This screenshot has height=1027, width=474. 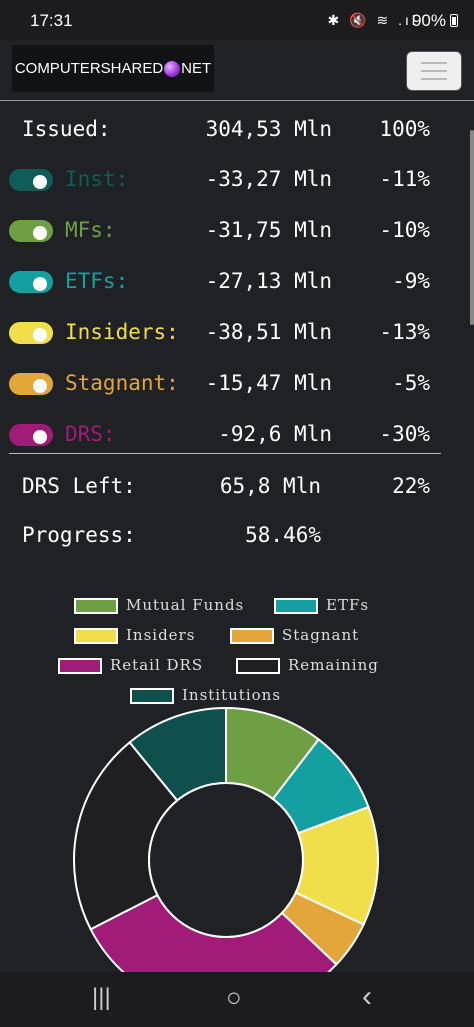 I want to click on issued-label: Issued:, so click(x=66, y=129).